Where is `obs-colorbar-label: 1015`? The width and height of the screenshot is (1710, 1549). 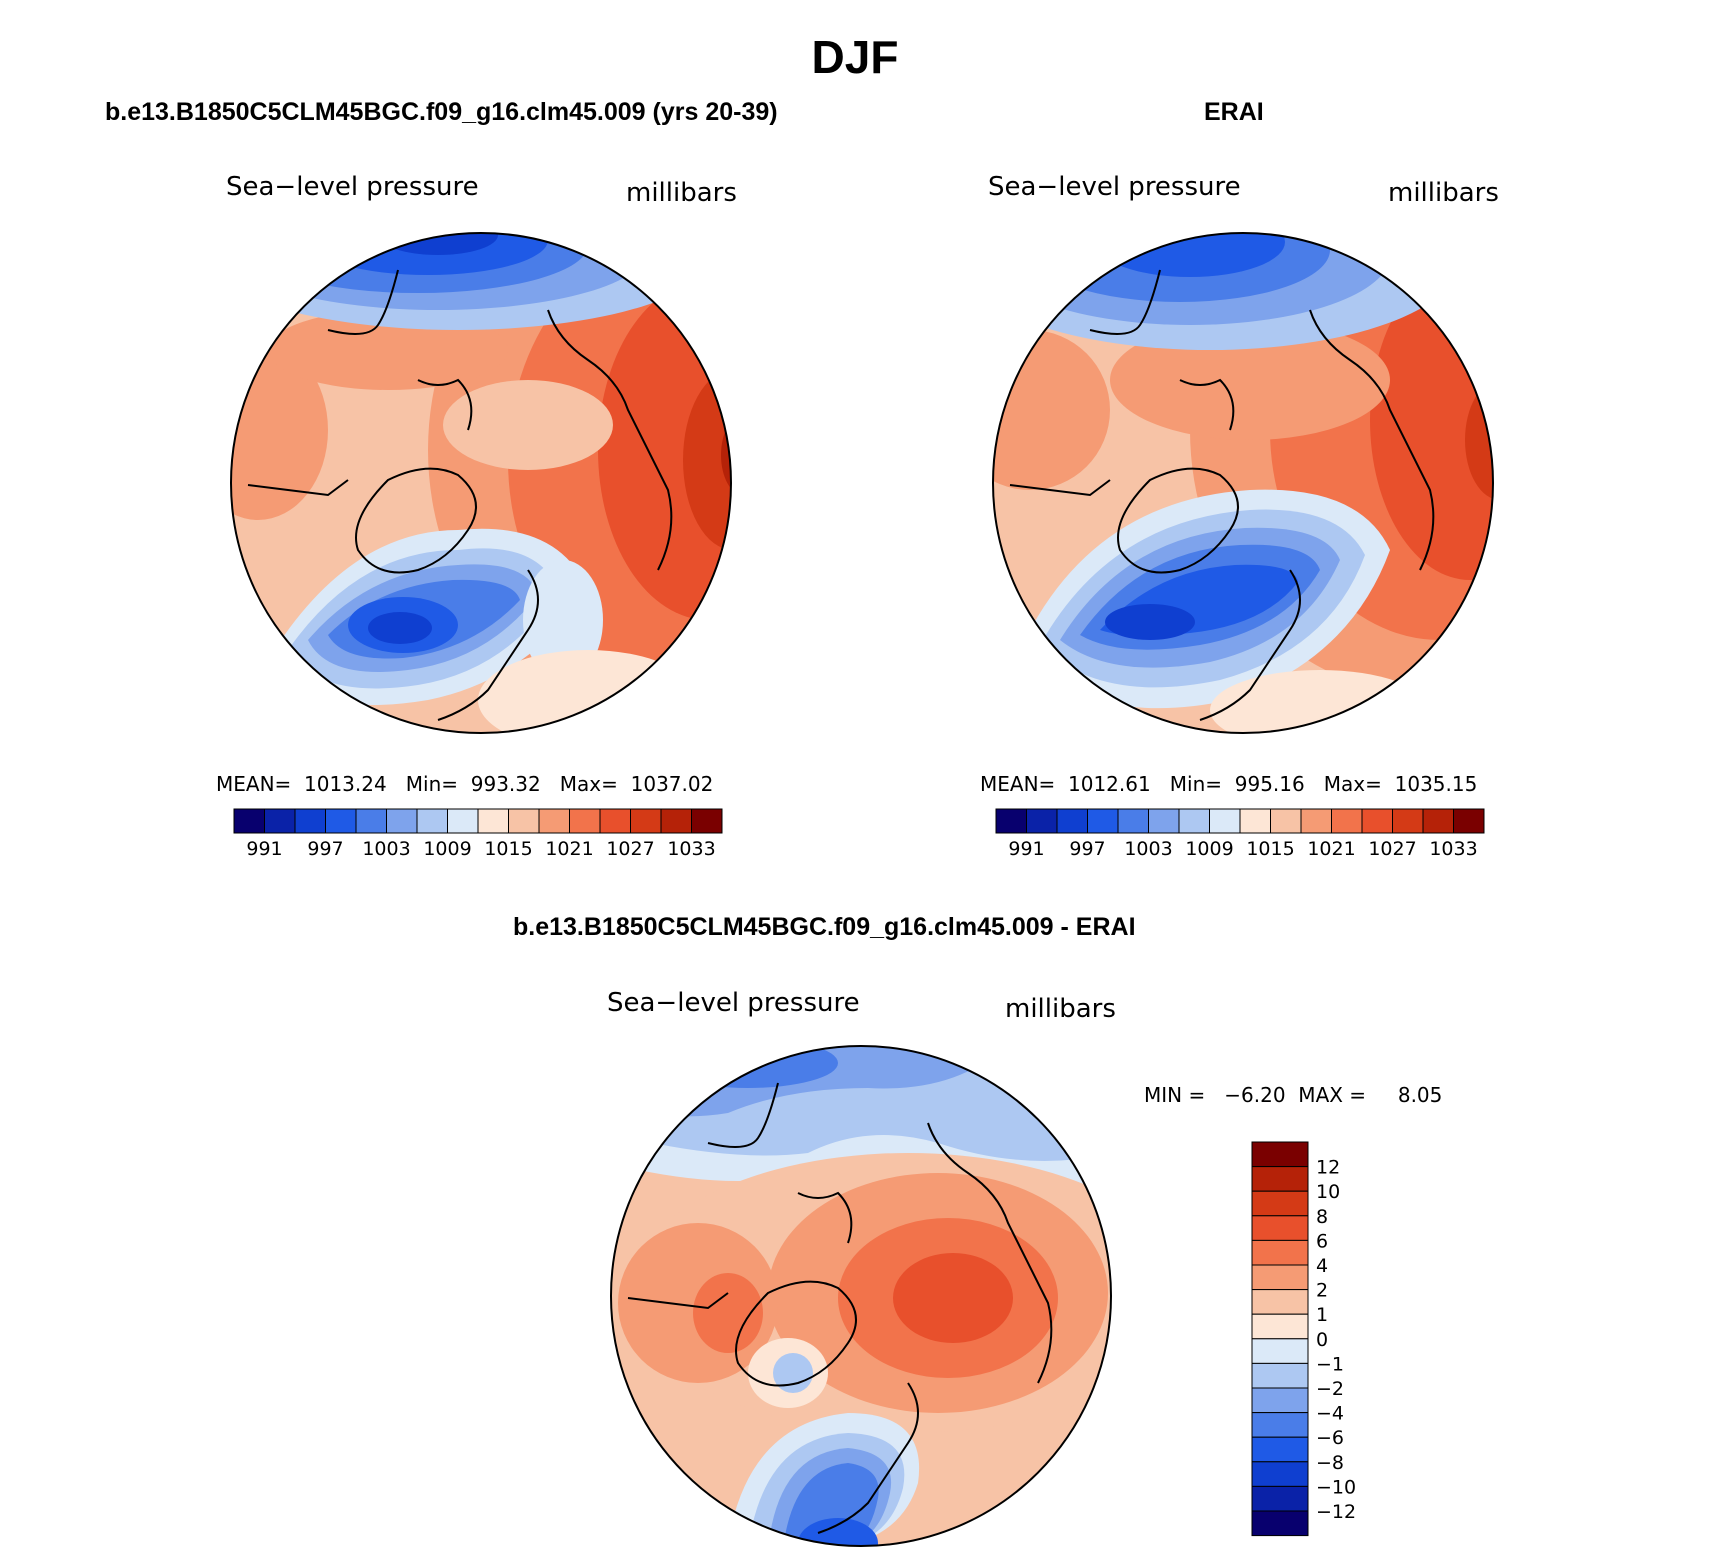 obs-colorbar-label: 1015 is located at coordinates (1270, 849).